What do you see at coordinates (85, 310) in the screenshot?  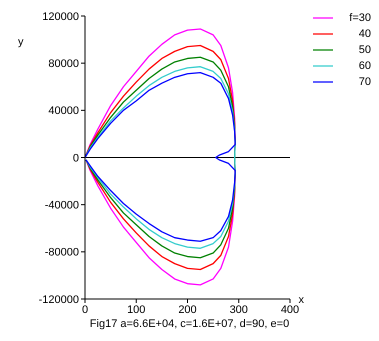 I see `x-tick-label: 0` at bounding box center [85, 310].